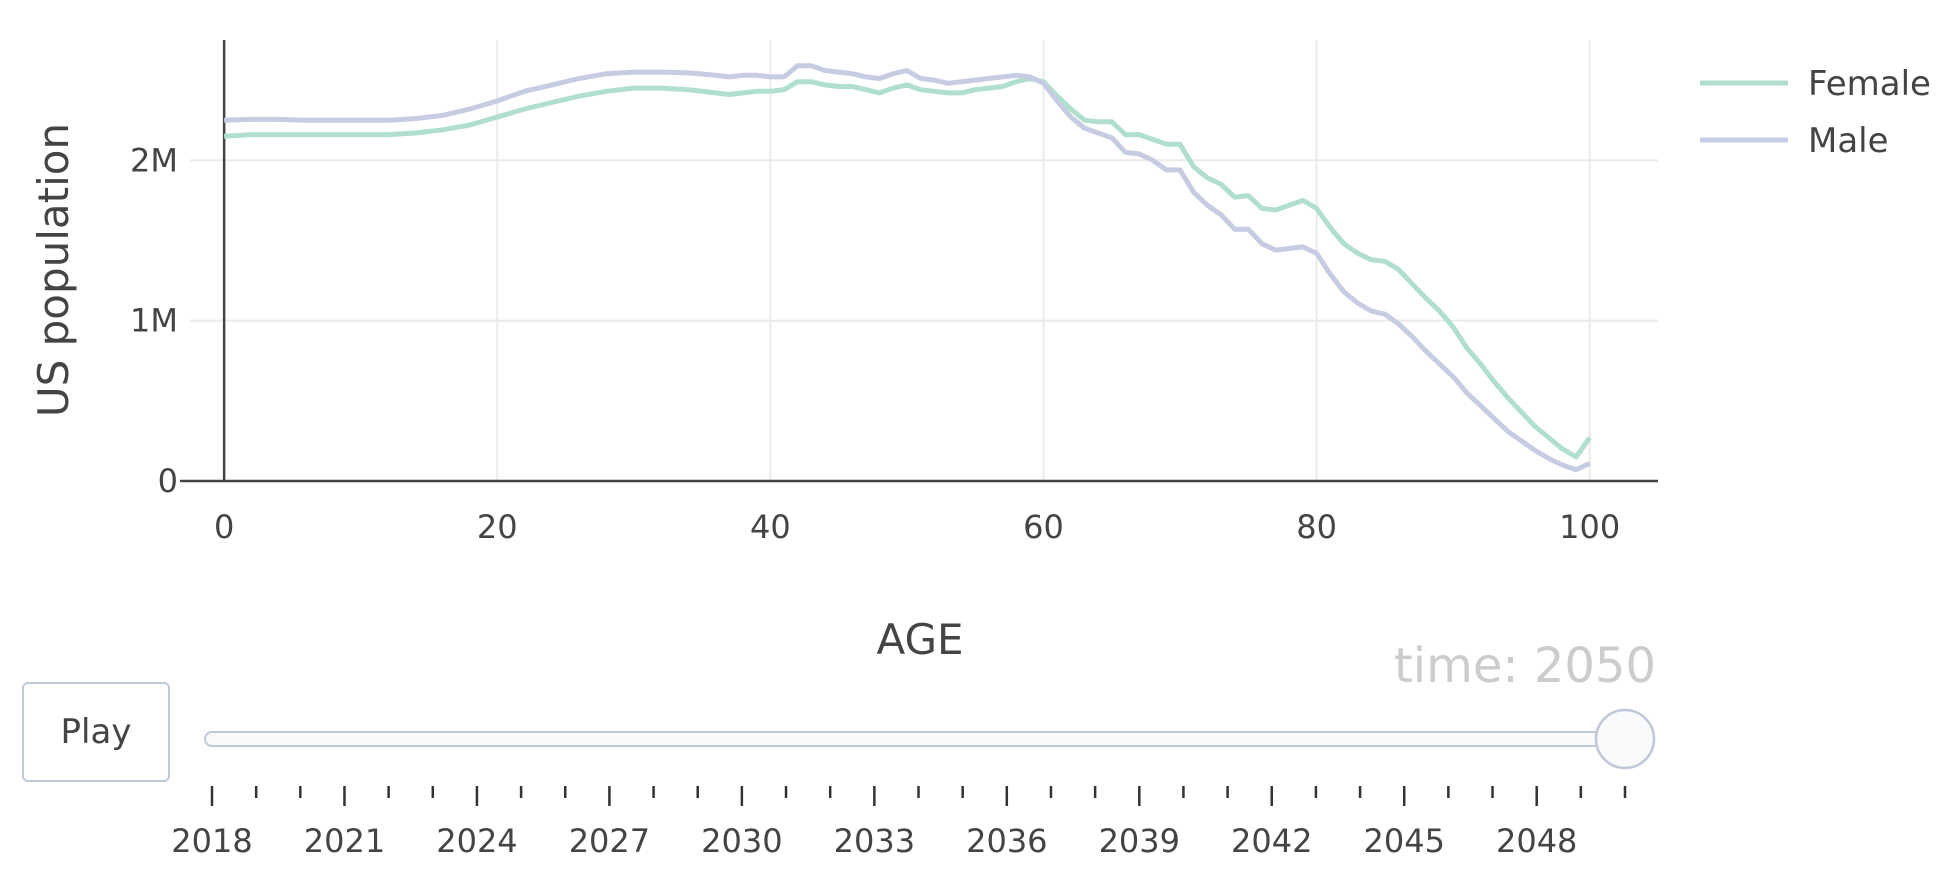 The height and width of the screenshot is (880, 1960). What do you see at coordinates (919, 639) in the screenshot?
I see `x-axis-title: AGE` at bounding box center [919, 639].